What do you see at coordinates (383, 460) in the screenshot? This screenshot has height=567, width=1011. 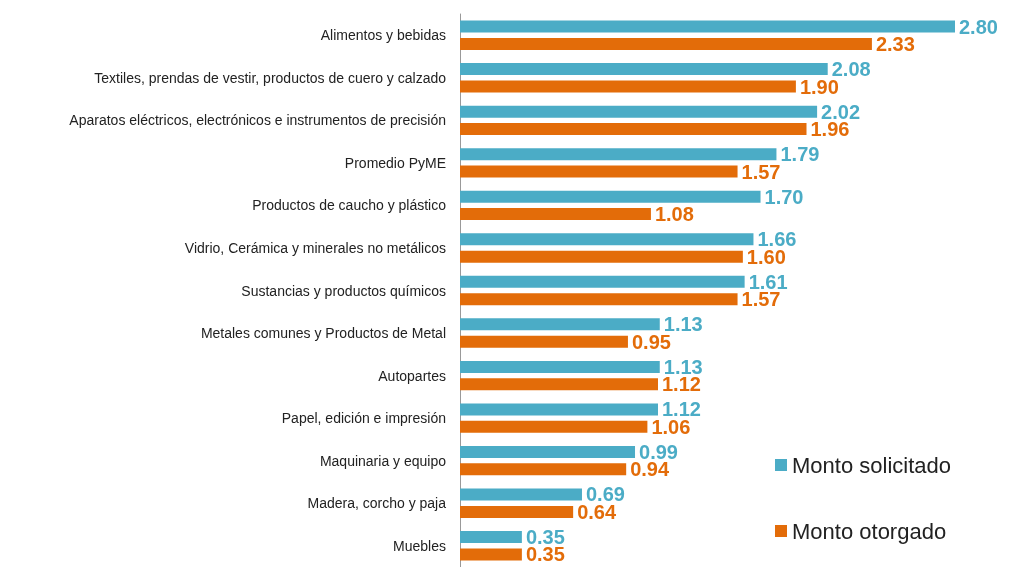 I see `y-tick-label: Maquinaria y equipo` at bounding box center [383, 460].